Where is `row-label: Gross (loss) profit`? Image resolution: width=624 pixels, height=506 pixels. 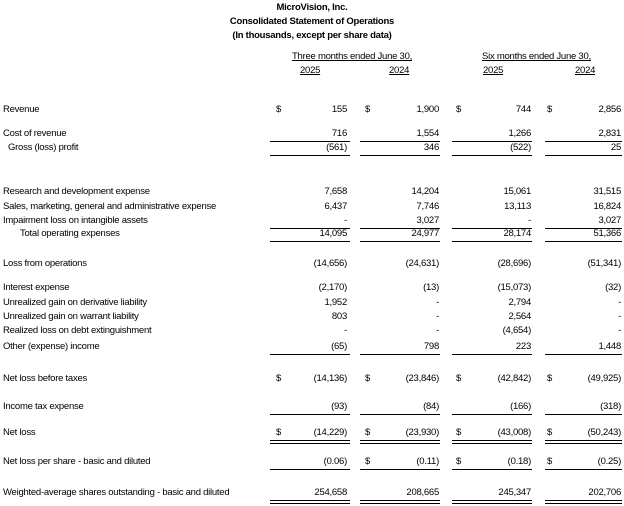
row-label: Gross (loss) profit is located at coordinates (43, 147).